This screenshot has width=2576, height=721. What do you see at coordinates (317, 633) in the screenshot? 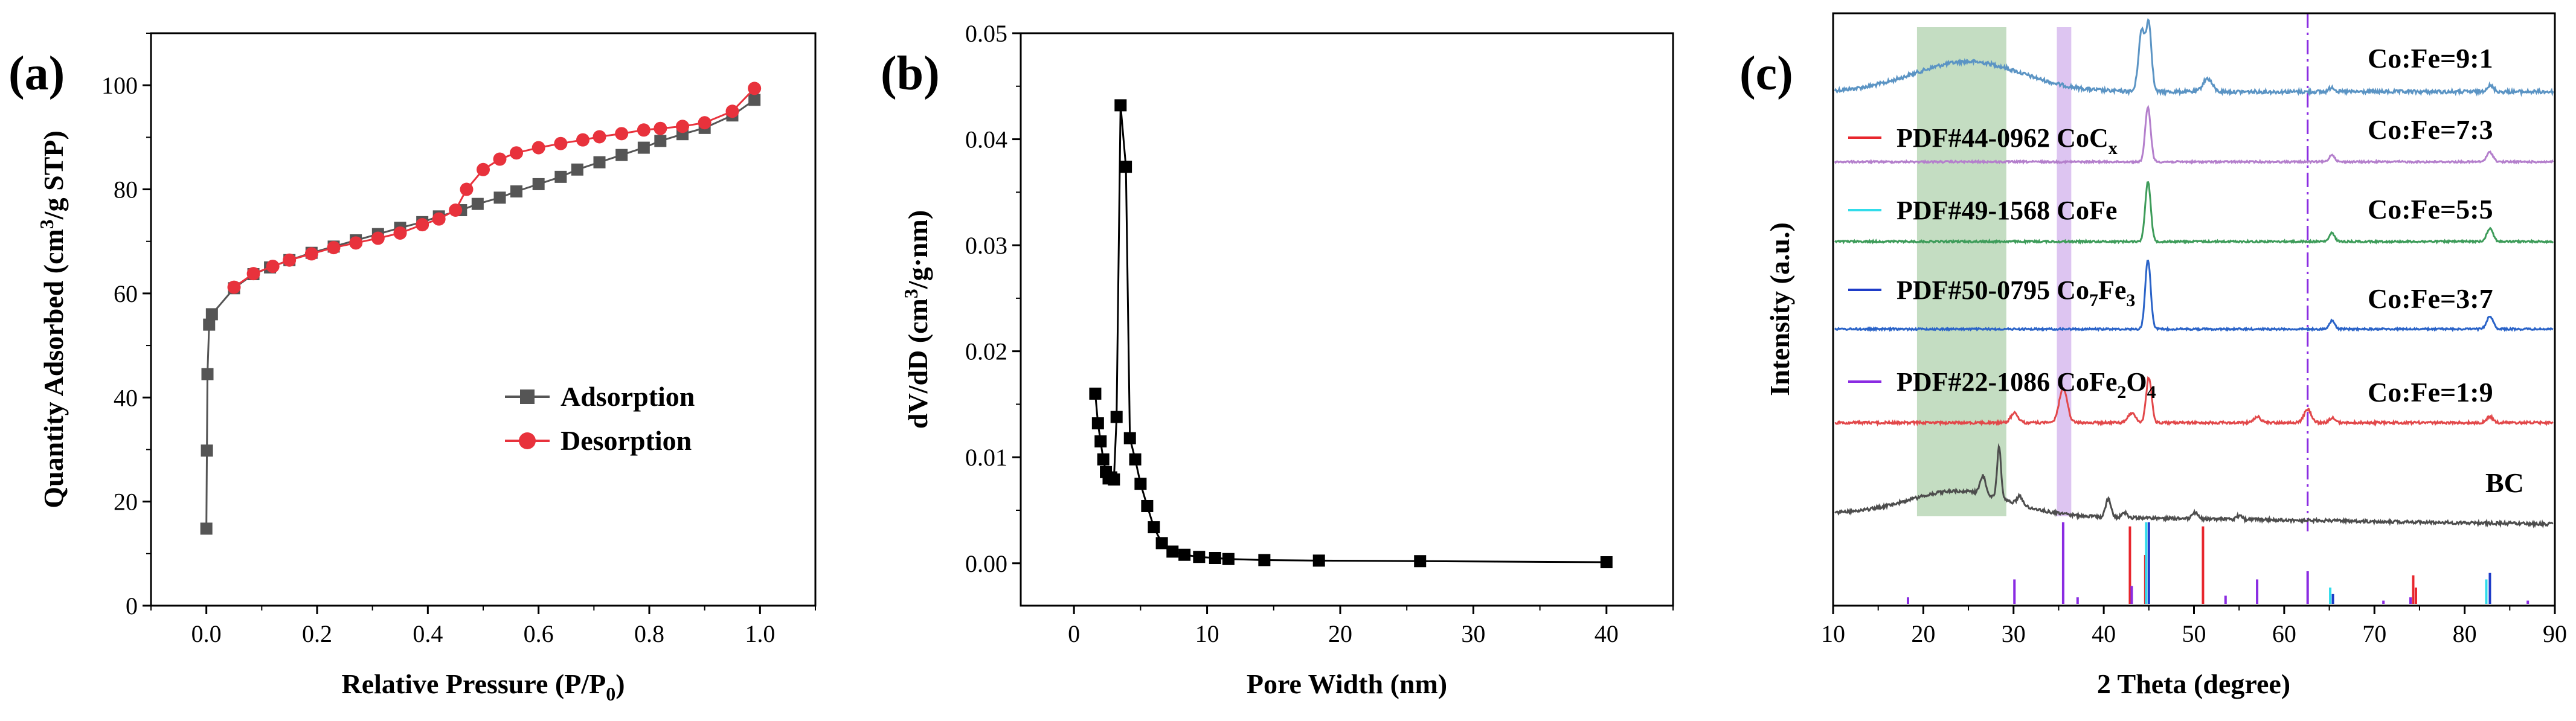
I see `x-tick-label: 0.2` at bounding box center [317, 633].